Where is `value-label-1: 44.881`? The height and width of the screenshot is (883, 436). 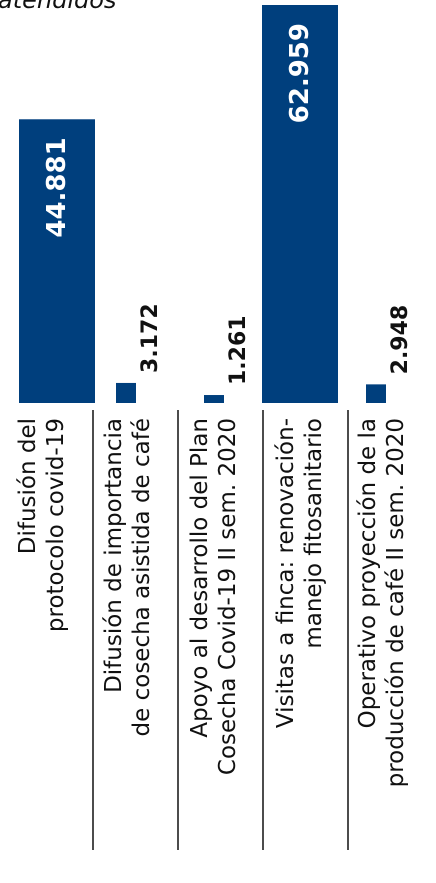
value-label-1: 44.881 is located at coordinates (57, 187).